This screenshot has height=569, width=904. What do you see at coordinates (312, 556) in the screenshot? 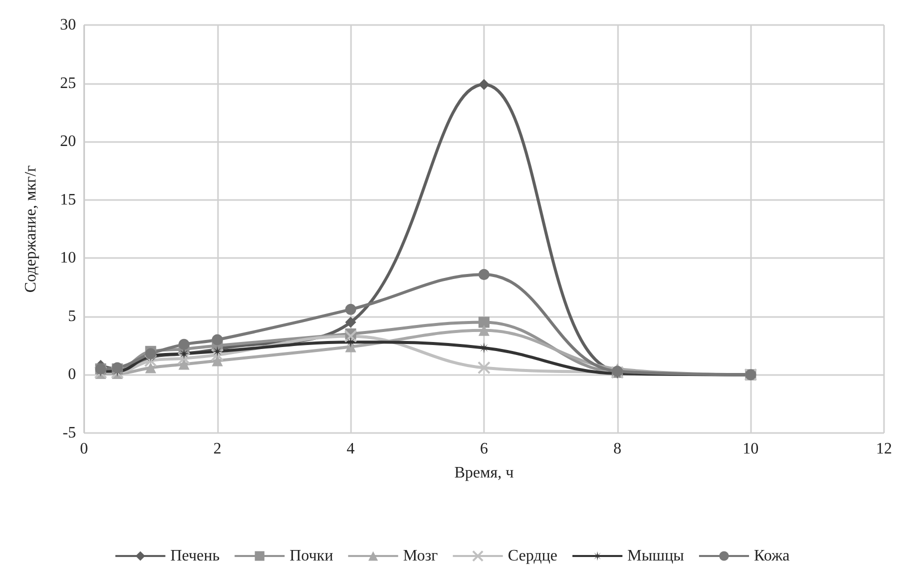
I see `legend-label: Почки` at bounding box center [312, 556].